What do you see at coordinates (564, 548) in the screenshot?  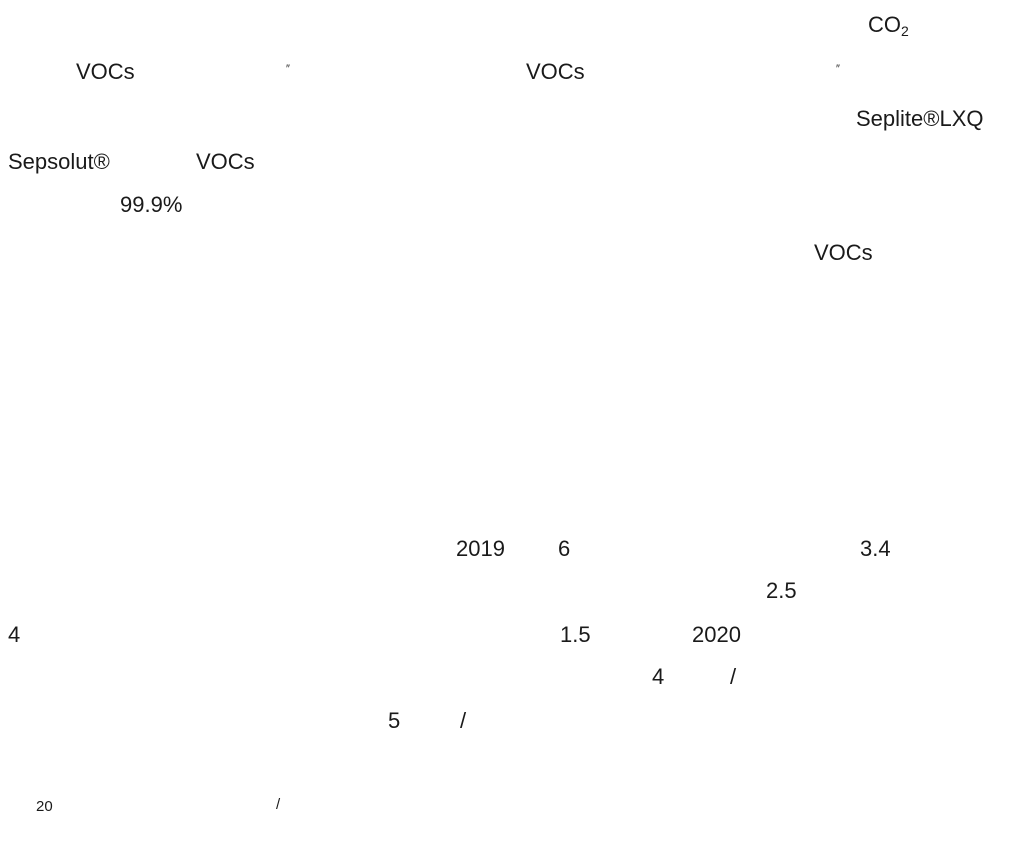 I see `number-6-text: 6` at bounding box center [564, 548].